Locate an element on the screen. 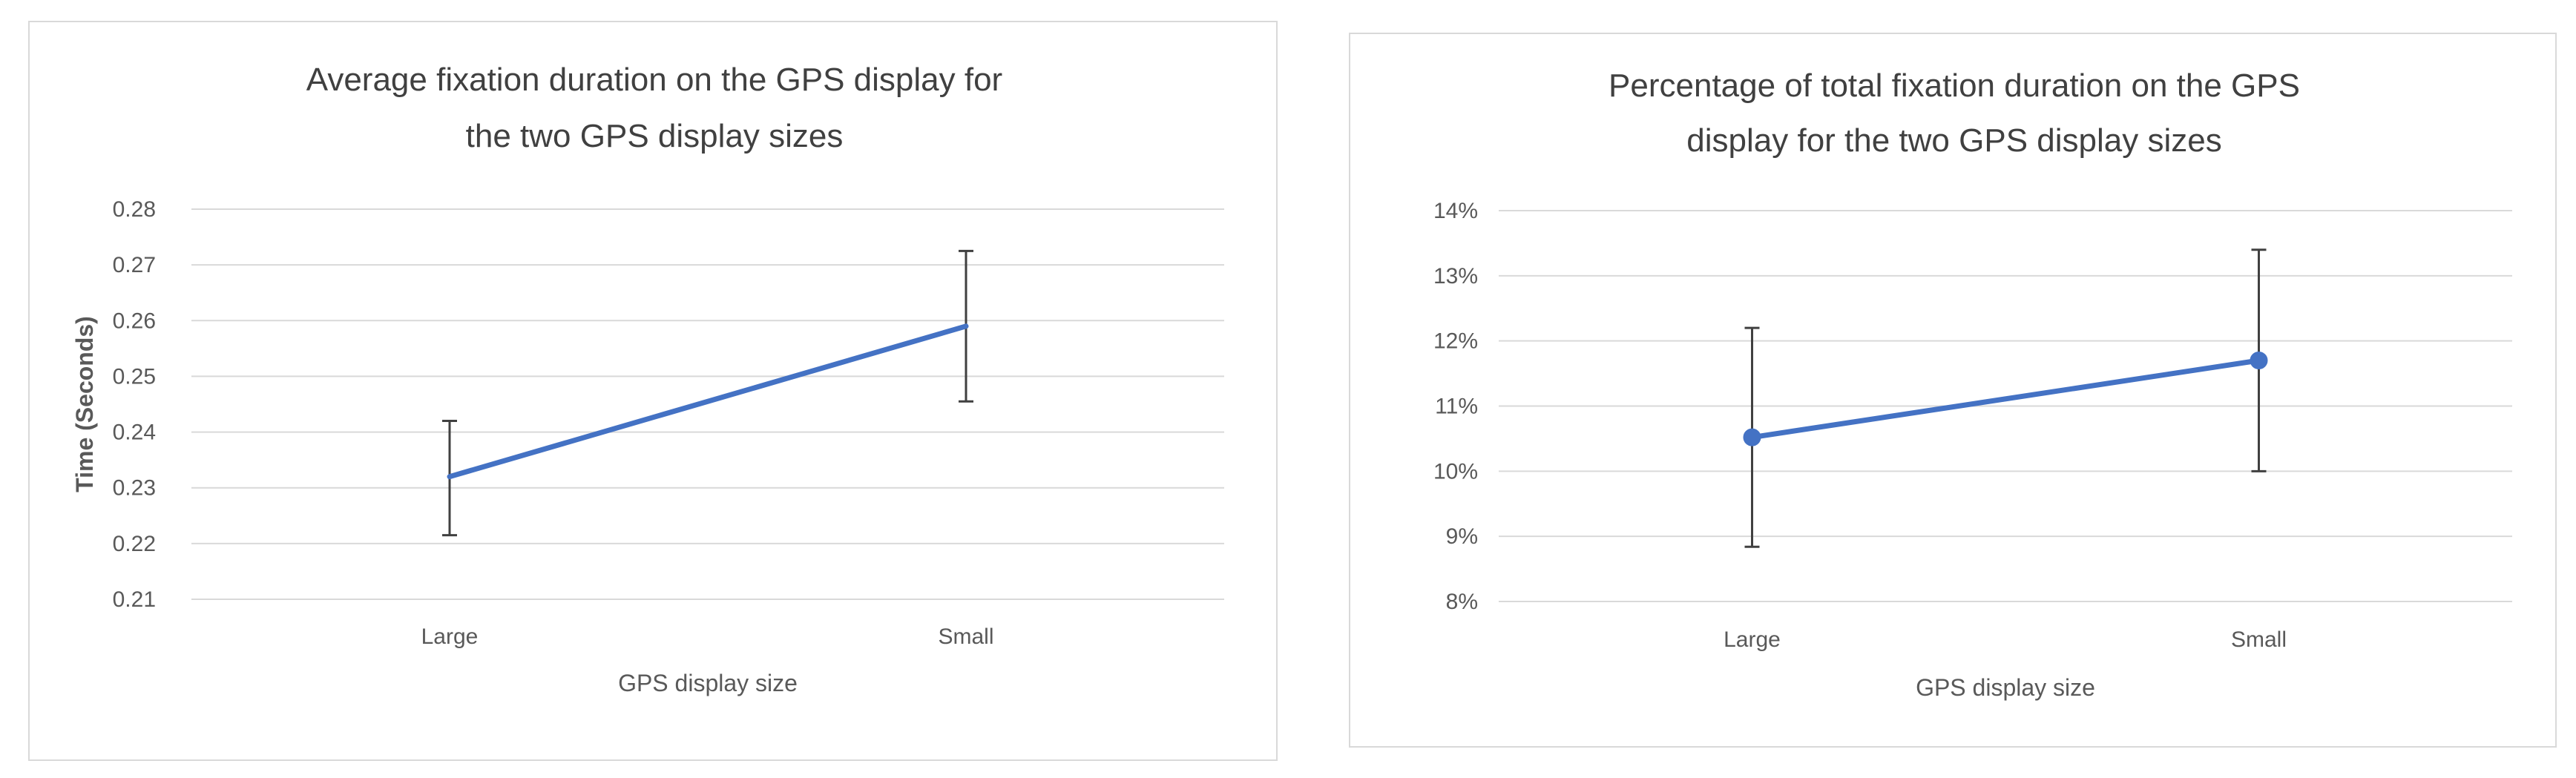 The height and width of the screenshot is (778, 2576). y-tick-label: 0.24 is located at coordinates (134, 433).